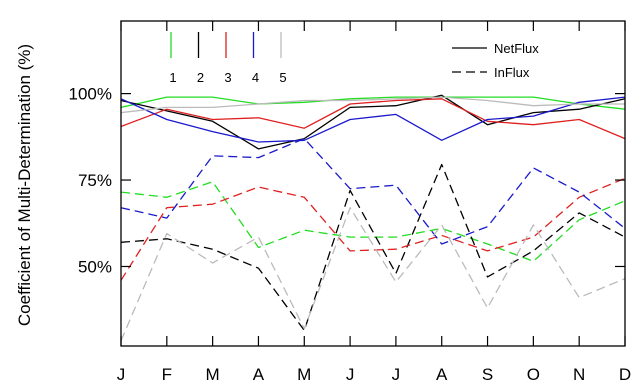 This screenshot has width=637, height=390. I want to click on y-axis-title: Coefficient of Multi-Determination (%), so click(24, 185).